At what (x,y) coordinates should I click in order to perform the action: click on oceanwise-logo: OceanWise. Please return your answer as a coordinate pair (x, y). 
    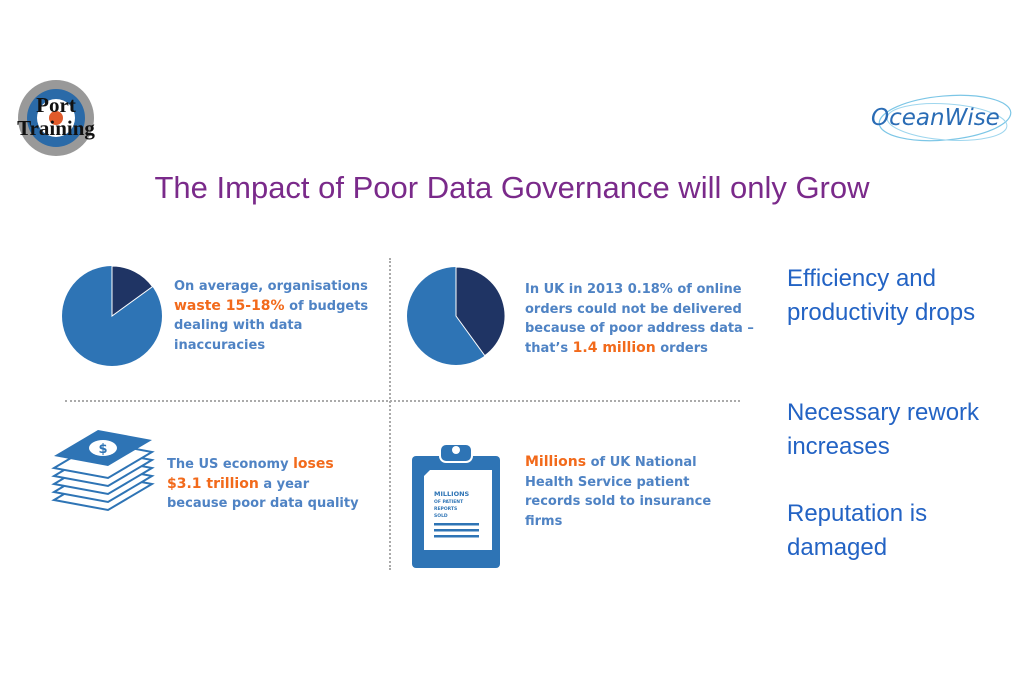
    Looking at the image, I should click on (940, 119).